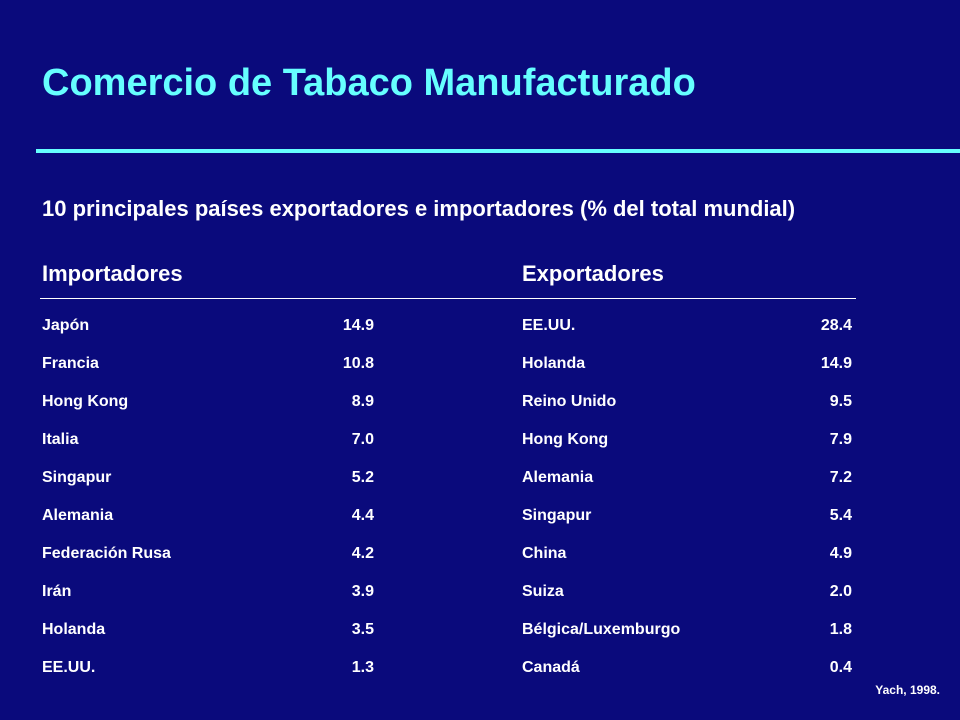 This screenshot has width=960, height=720. I want to click on country-name: Reino Unido, so click(569, 401).